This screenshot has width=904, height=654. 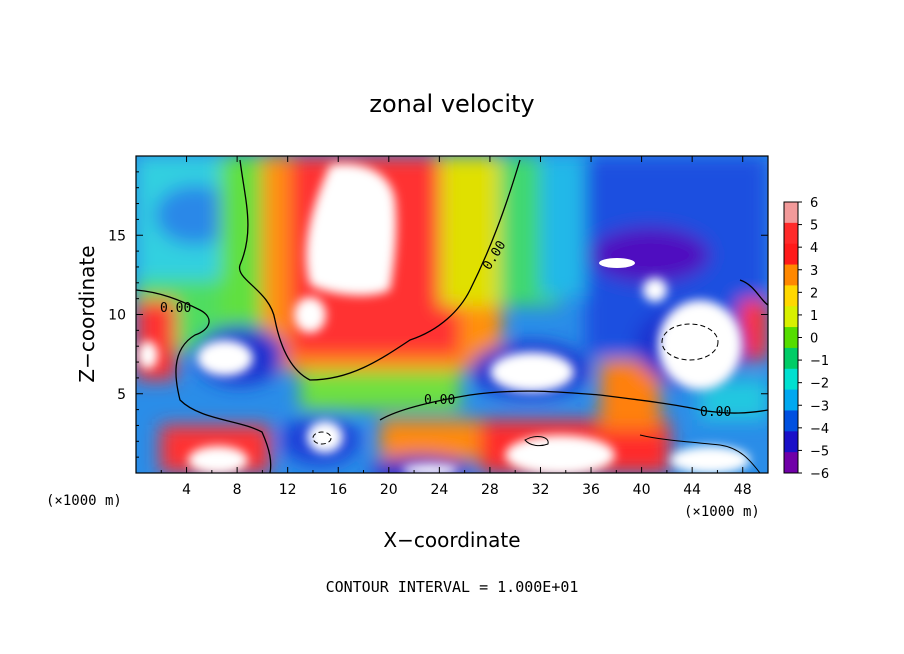 I want to click on colorbar-tick-label: 6, so click(x=814, y=203).